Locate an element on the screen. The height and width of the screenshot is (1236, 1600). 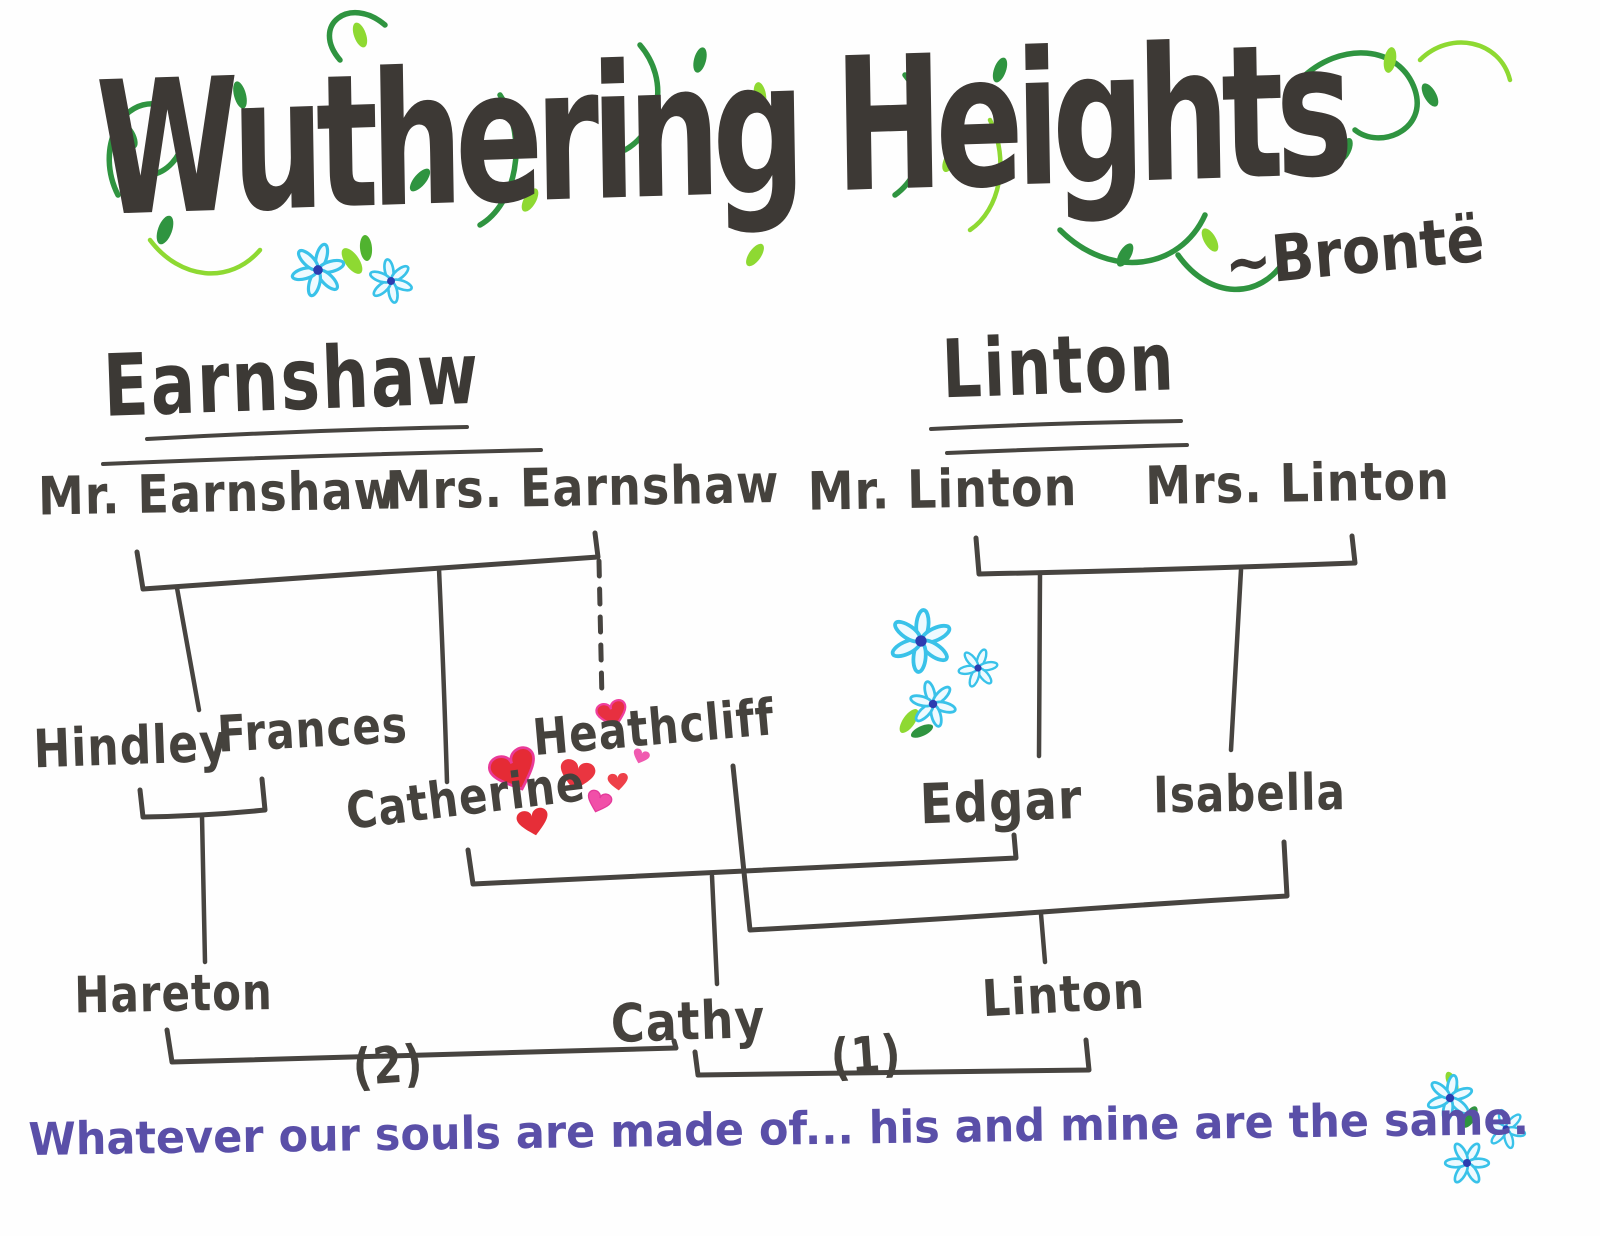
person-mr-earnshaw: Mr. Earnshaw is located at coordinates (217, 493).